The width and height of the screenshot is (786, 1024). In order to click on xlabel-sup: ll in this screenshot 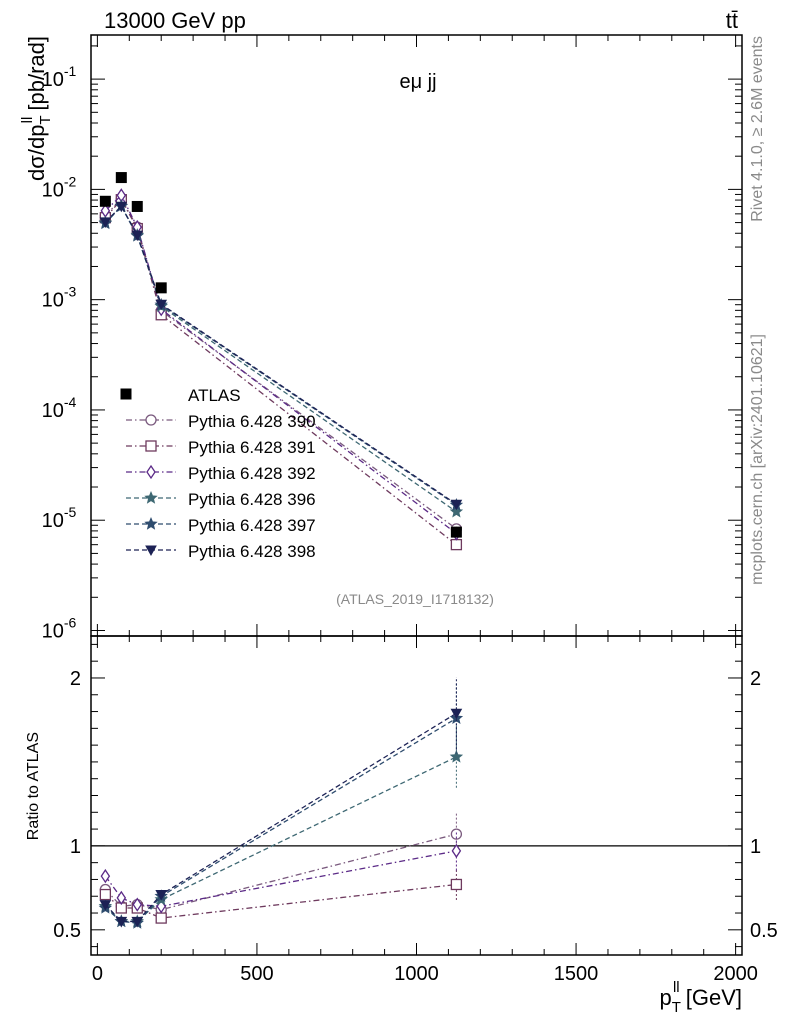, I will do `click(676, 987)`.